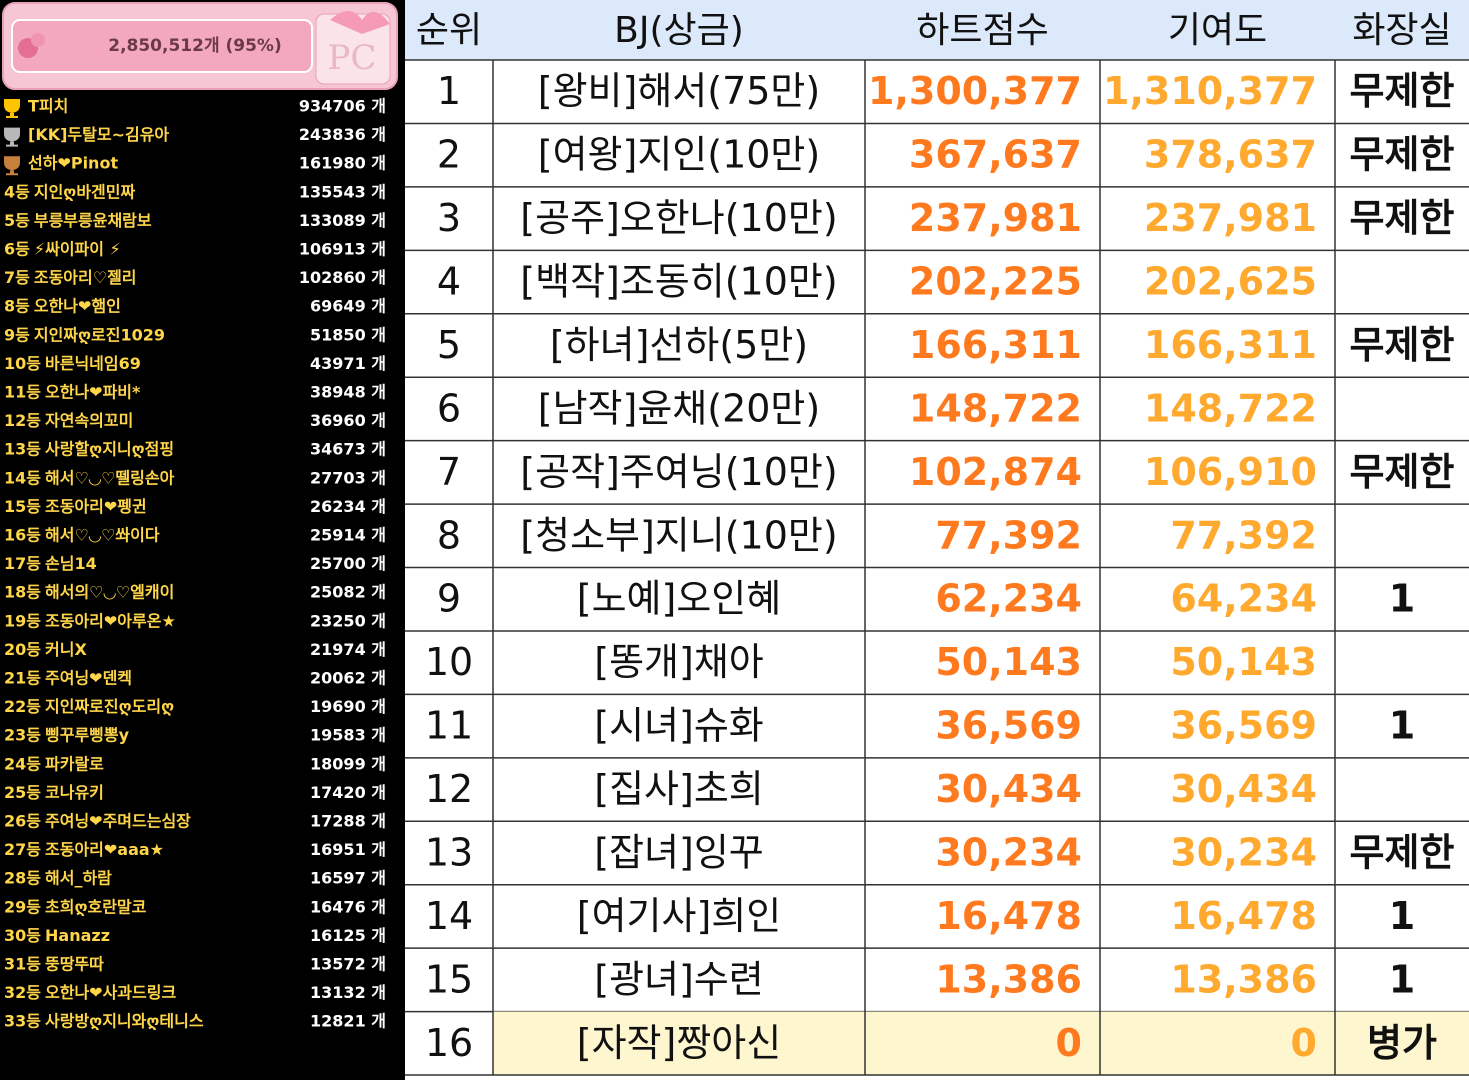 The image size is (1469, 1080). Describe the element at coordinates (348, 849) in the screenshot. I see `heart-count: 16951 개` at that location.